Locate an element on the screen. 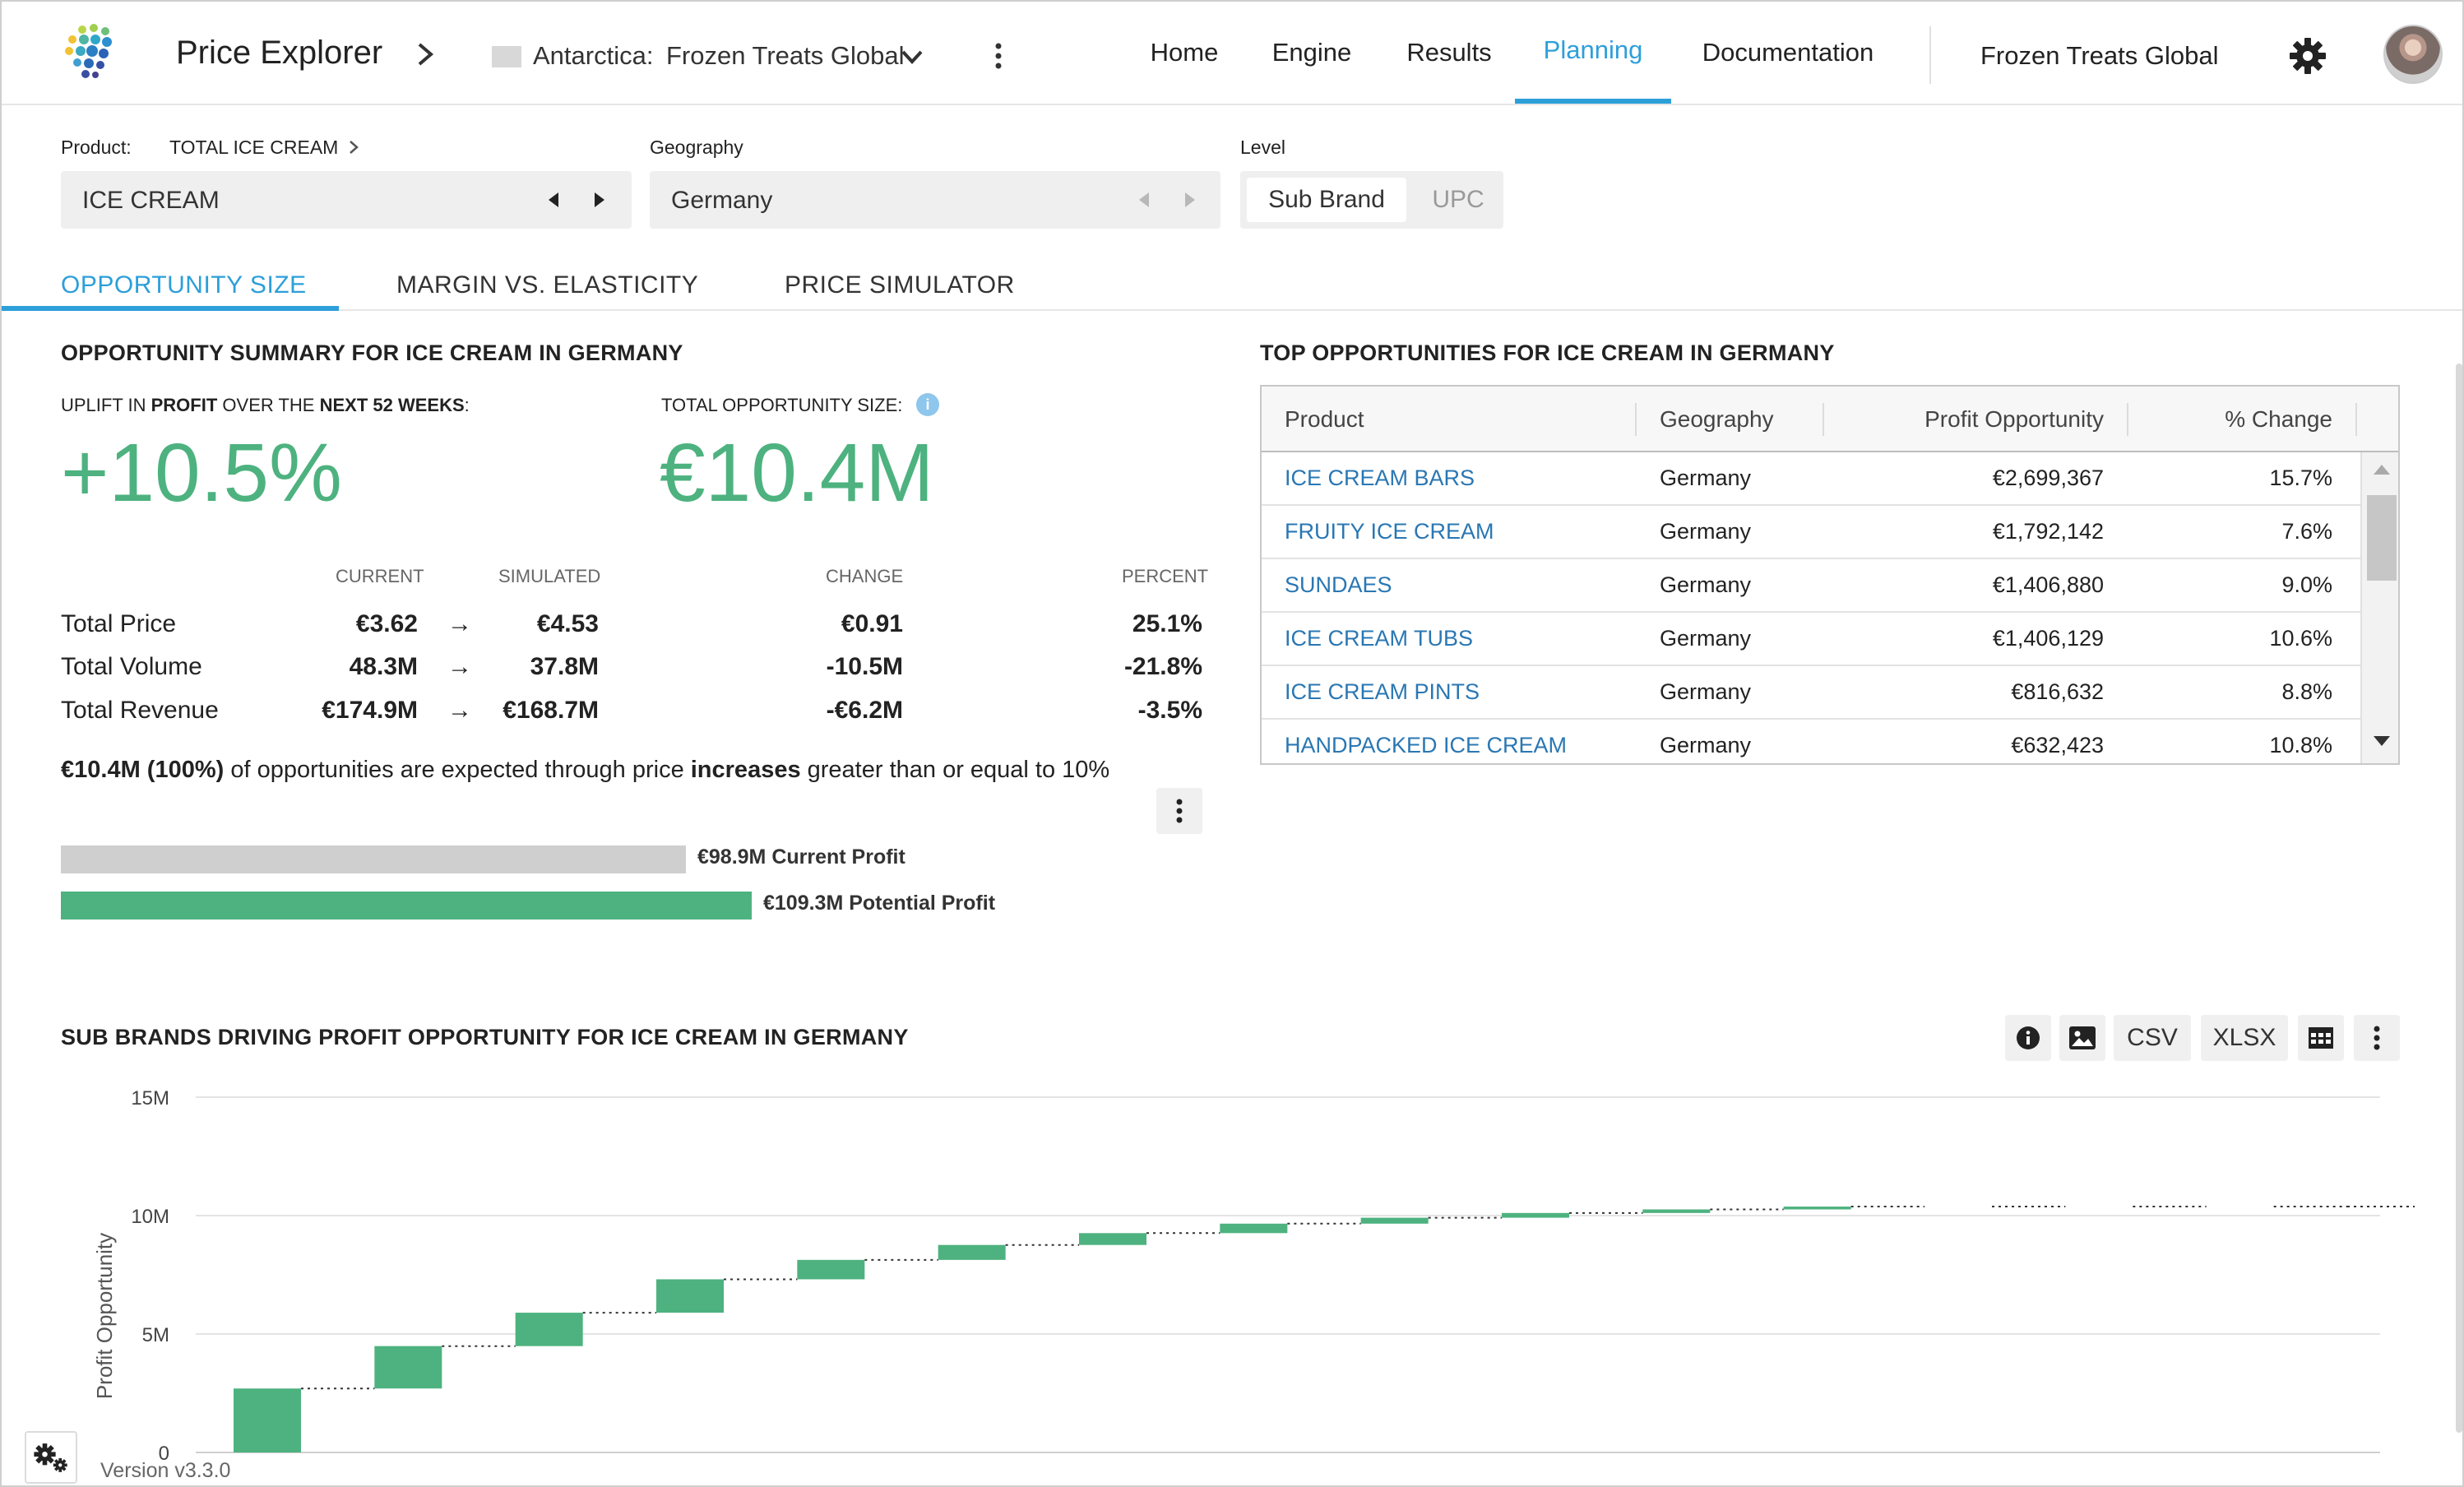 The image size is (2464, 1487). geography-value: Germany is located at coordinates (722, 200).